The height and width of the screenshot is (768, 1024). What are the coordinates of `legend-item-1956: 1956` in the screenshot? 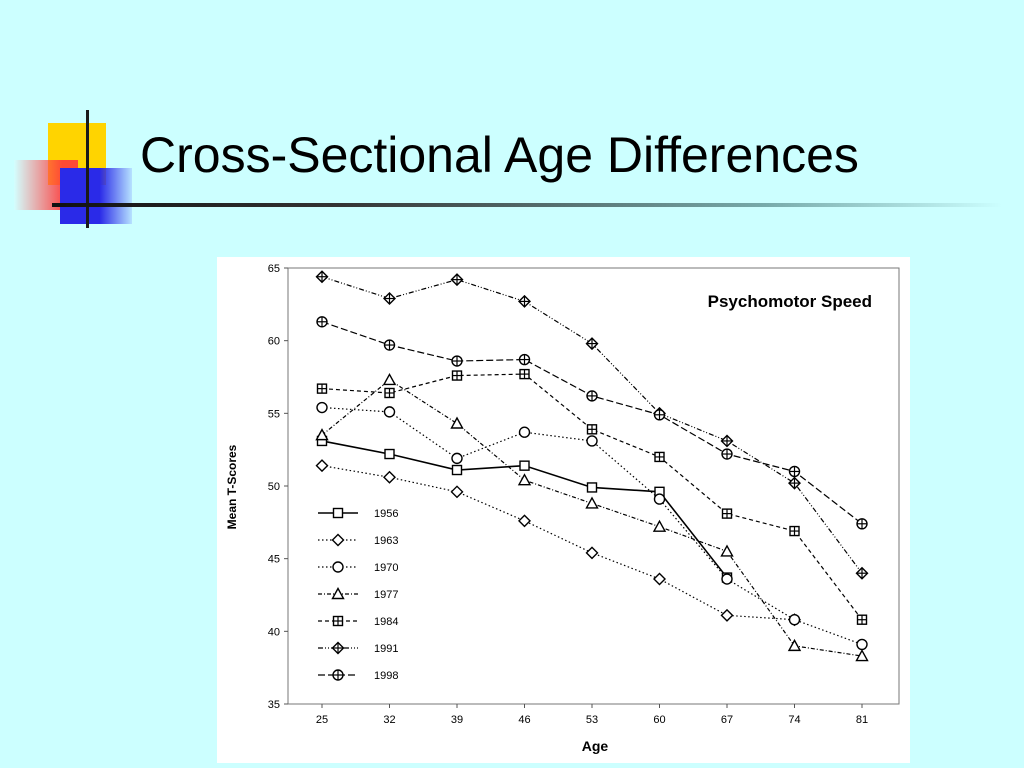 It's located at (358, 513).